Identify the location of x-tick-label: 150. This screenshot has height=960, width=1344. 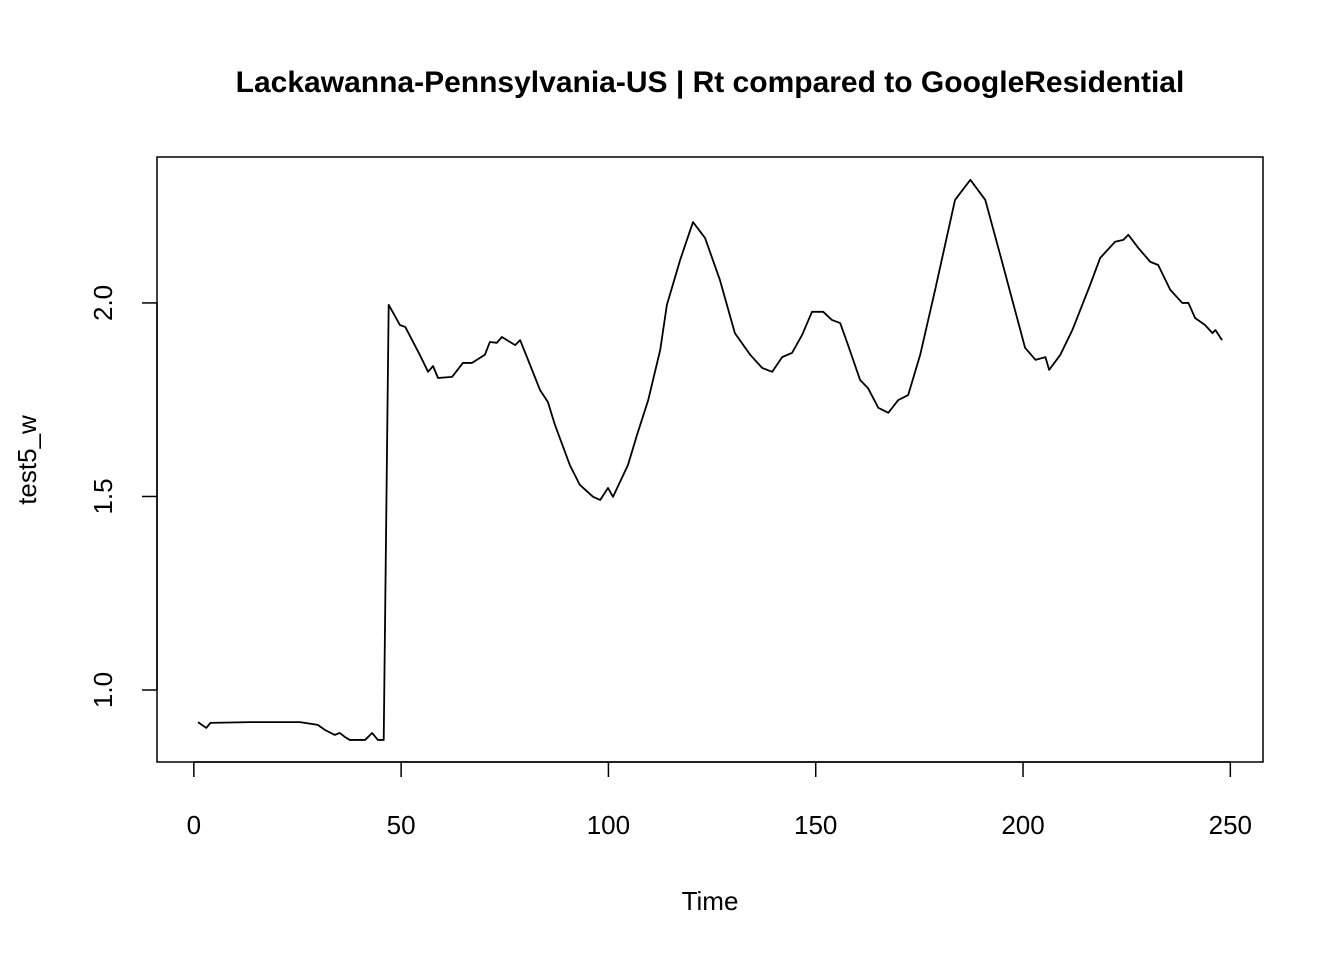
(815, 825).